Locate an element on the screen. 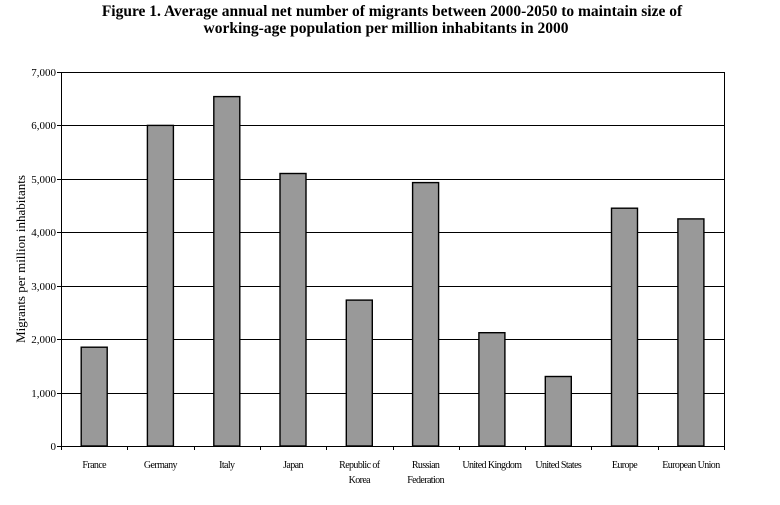 The image size is (780, 505). y-tick-label: 1,000 is located at coordinates (43, 394).